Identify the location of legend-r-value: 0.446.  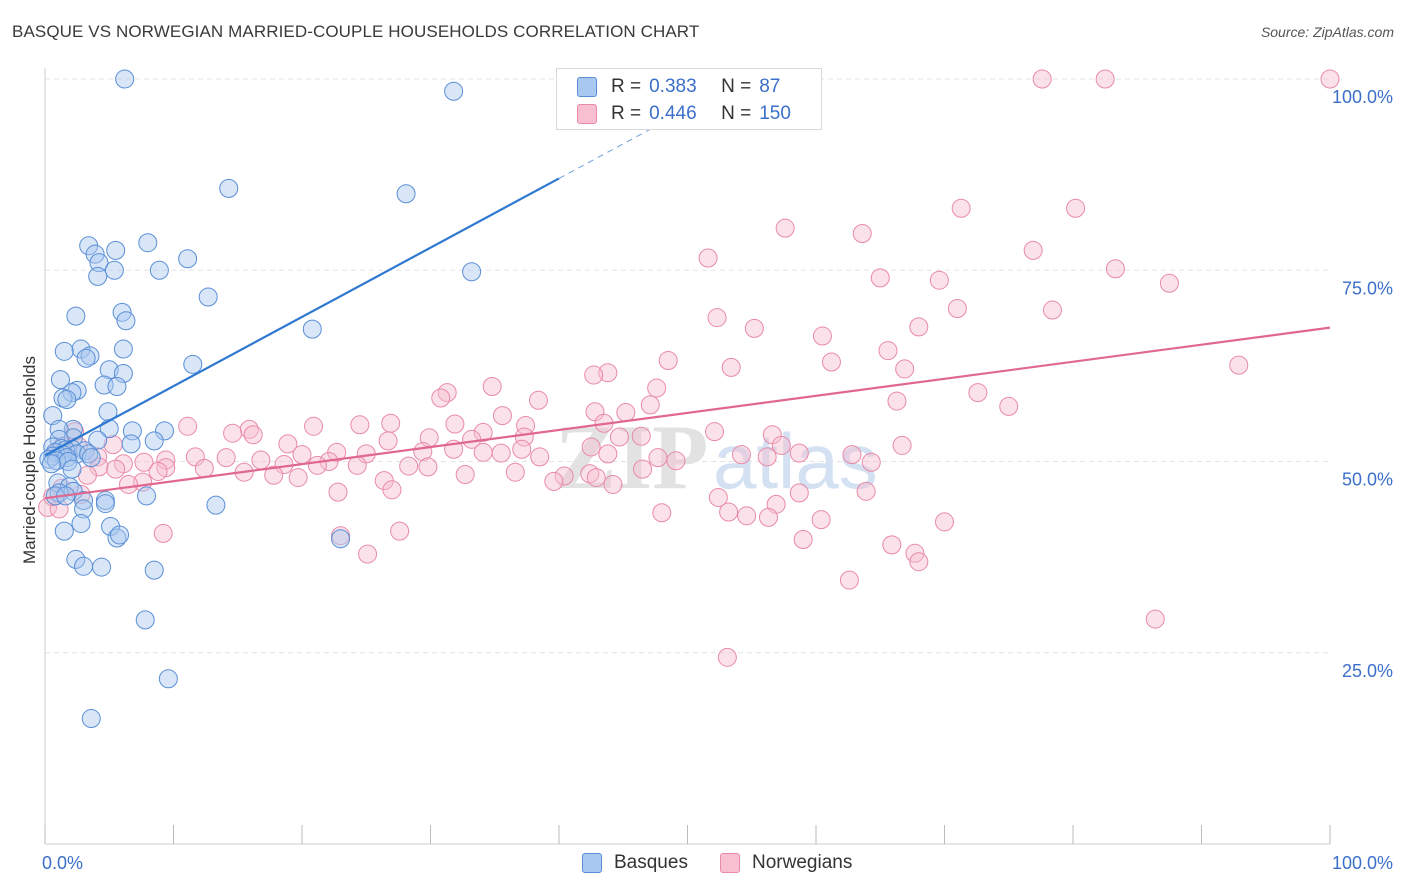
(673, 113).